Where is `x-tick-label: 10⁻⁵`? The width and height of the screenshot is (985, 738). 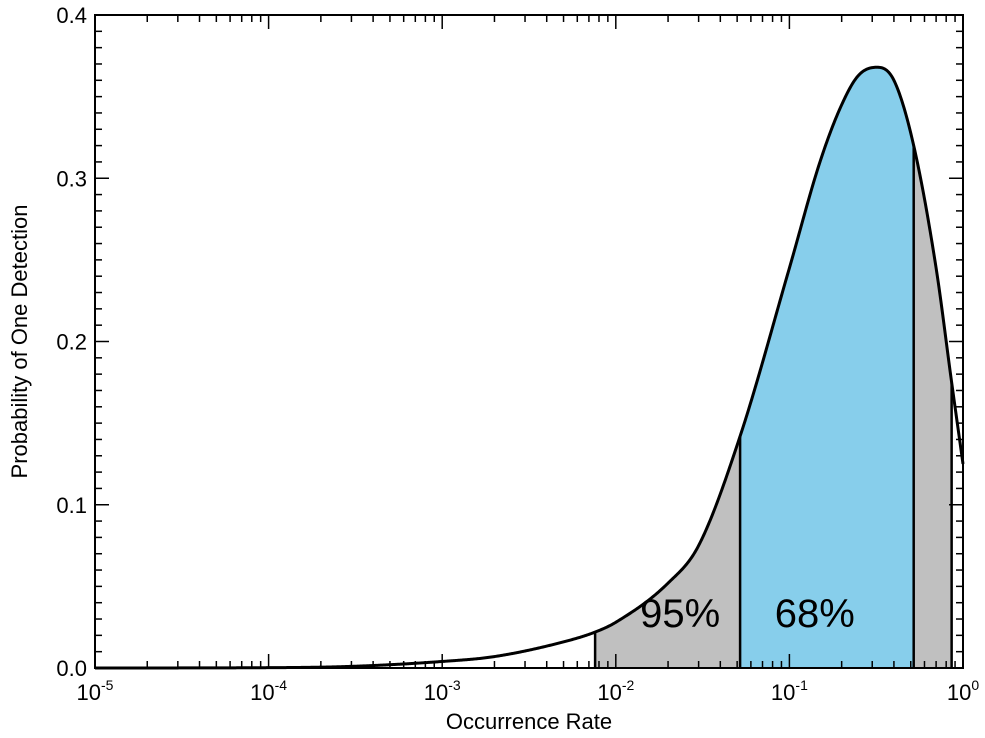 x-tick-label: 10⁻⁵ is located at coordinates (95, 691).